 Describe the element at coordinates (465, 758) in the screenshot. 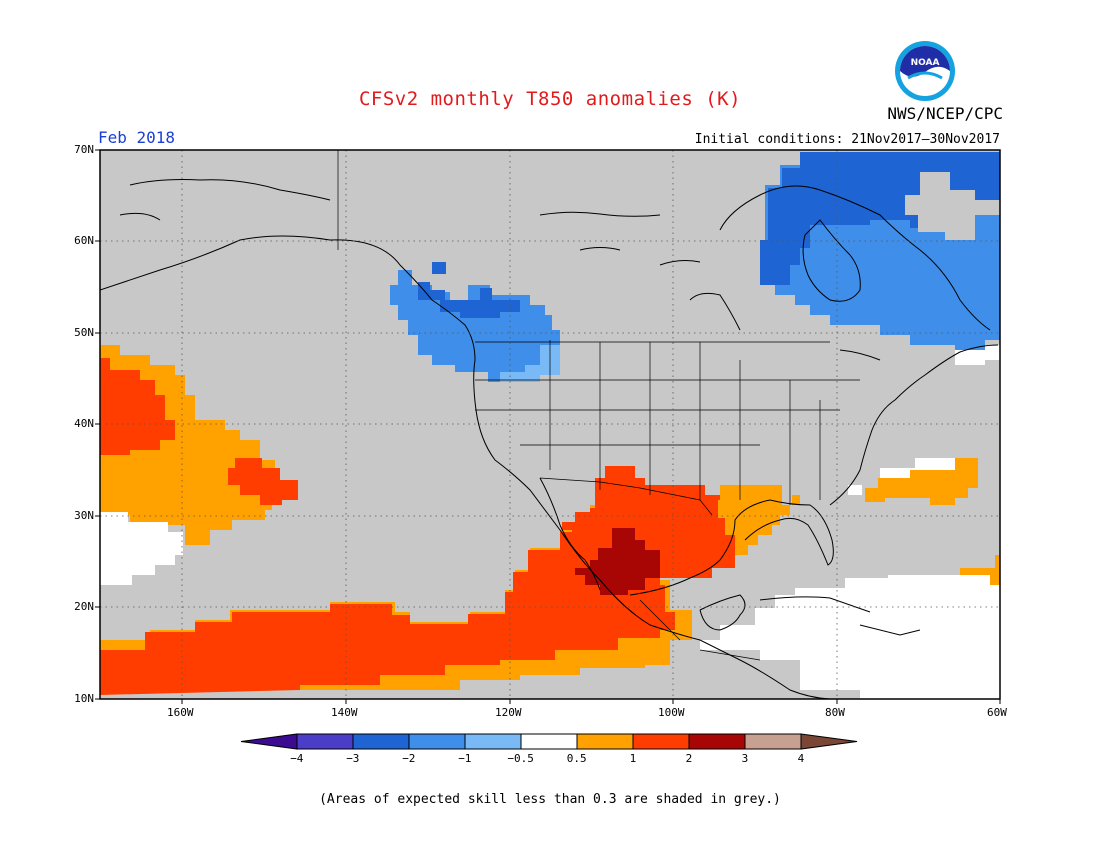

I see `colorbar-tick-label: −1` at that location.